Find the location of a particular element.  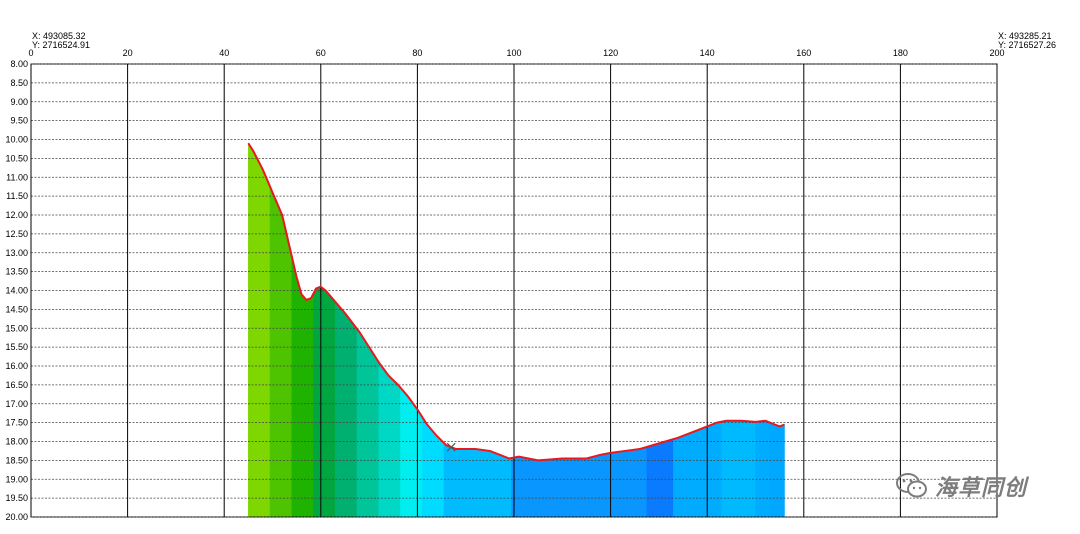

x-tick-label: 100 is located at coordinates (513, 53).